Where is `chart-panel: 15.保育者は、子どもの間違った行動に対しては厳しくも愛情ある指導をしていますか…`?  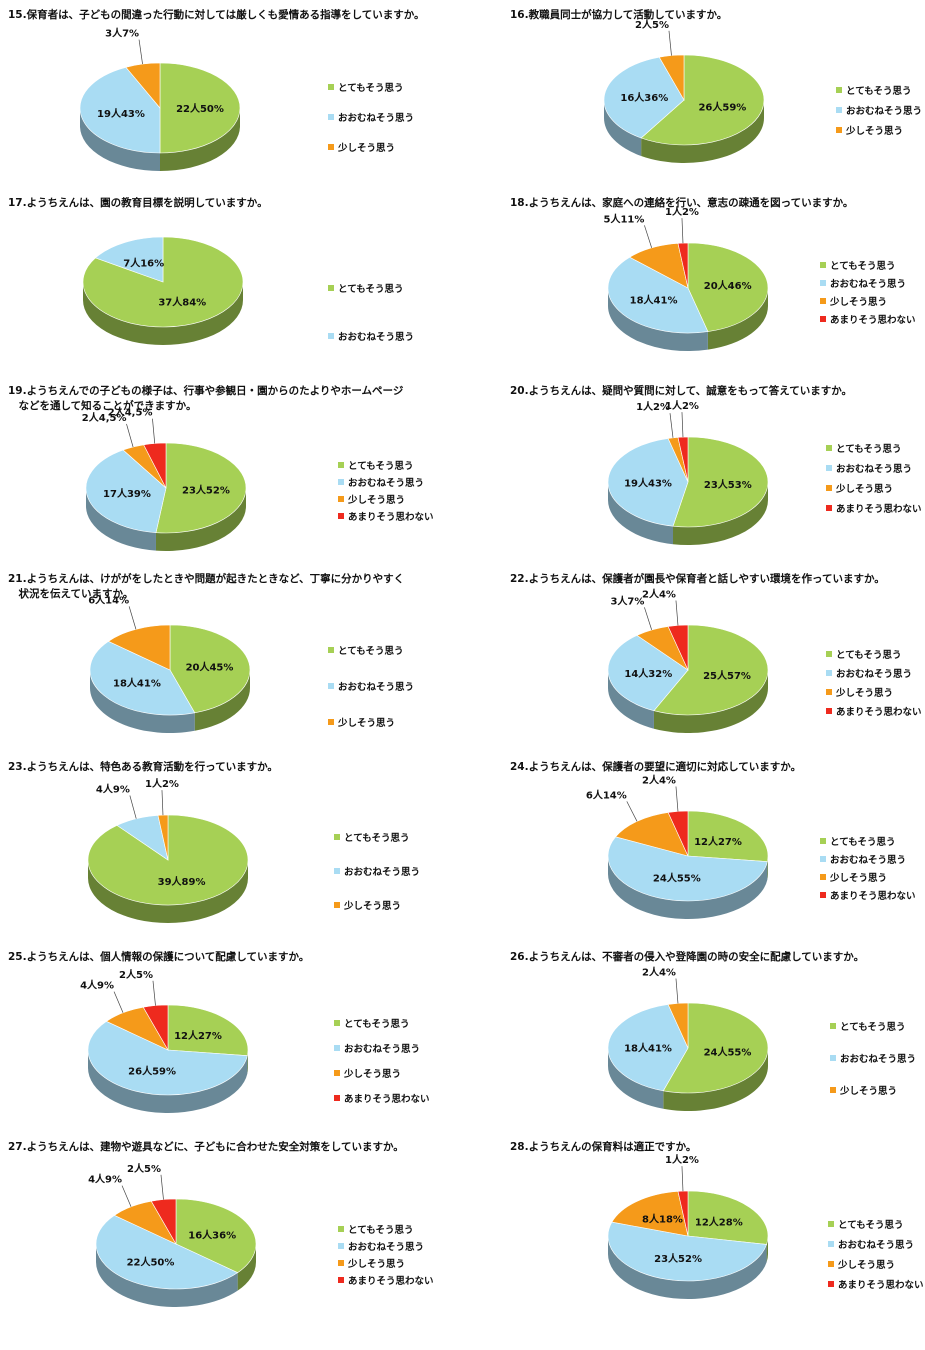
chart-panel: 15.保育者は、子どもの間違った行動に対しては厳しくも愛情ある指導をしていますか… is located at coordinates (228, 100).